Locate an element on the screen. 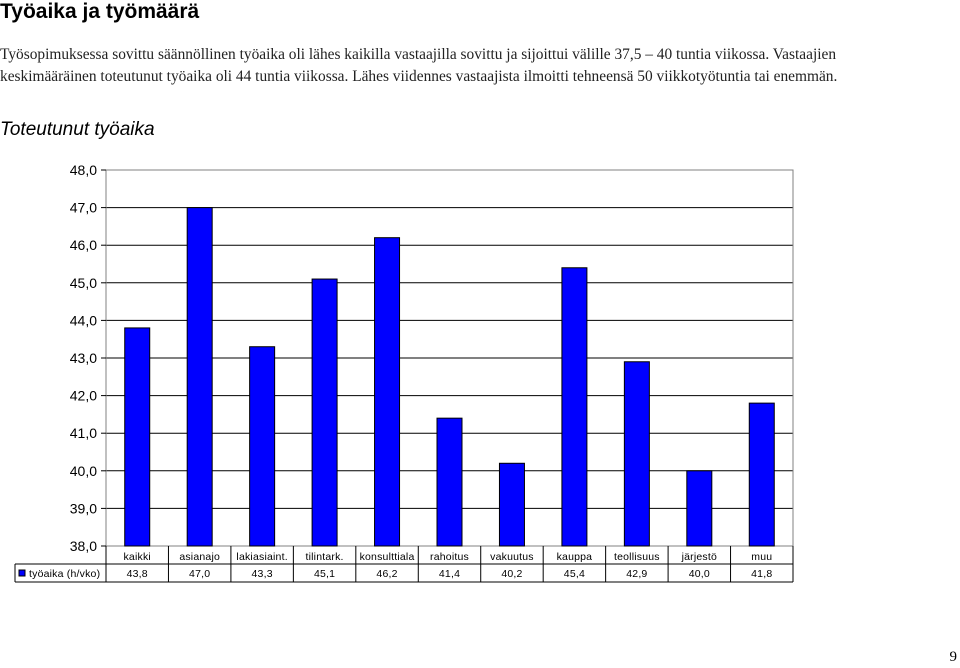  legend-swatch is located at coordinates (22, 573).